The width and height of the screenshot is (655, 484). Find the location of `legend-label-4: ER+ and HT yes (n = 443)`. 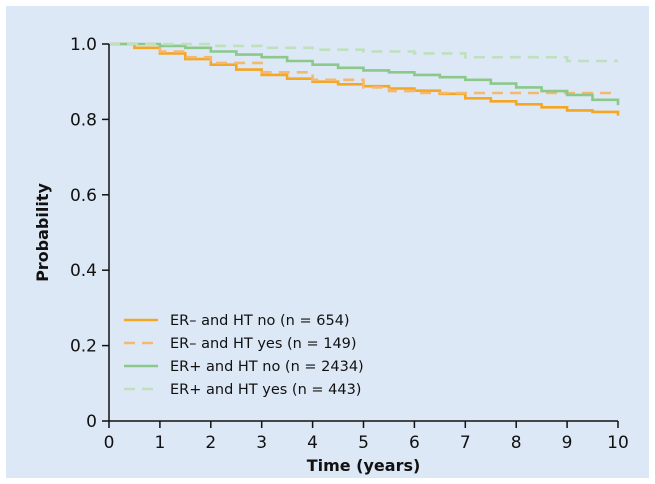

legend-label-4: ER+ and HT yes (n = 443) is located at coordinates (265, 390).